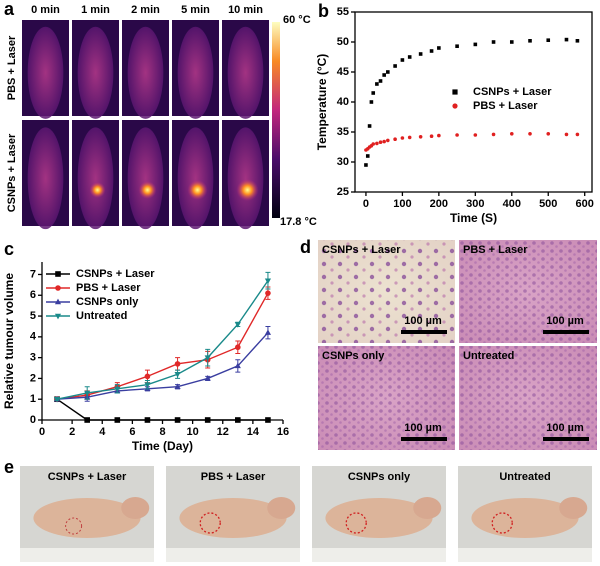 Image resolution: width=600 pixels, height=566 pixels. I want to click on histology-label: CSNPs only, so click(353, 356).